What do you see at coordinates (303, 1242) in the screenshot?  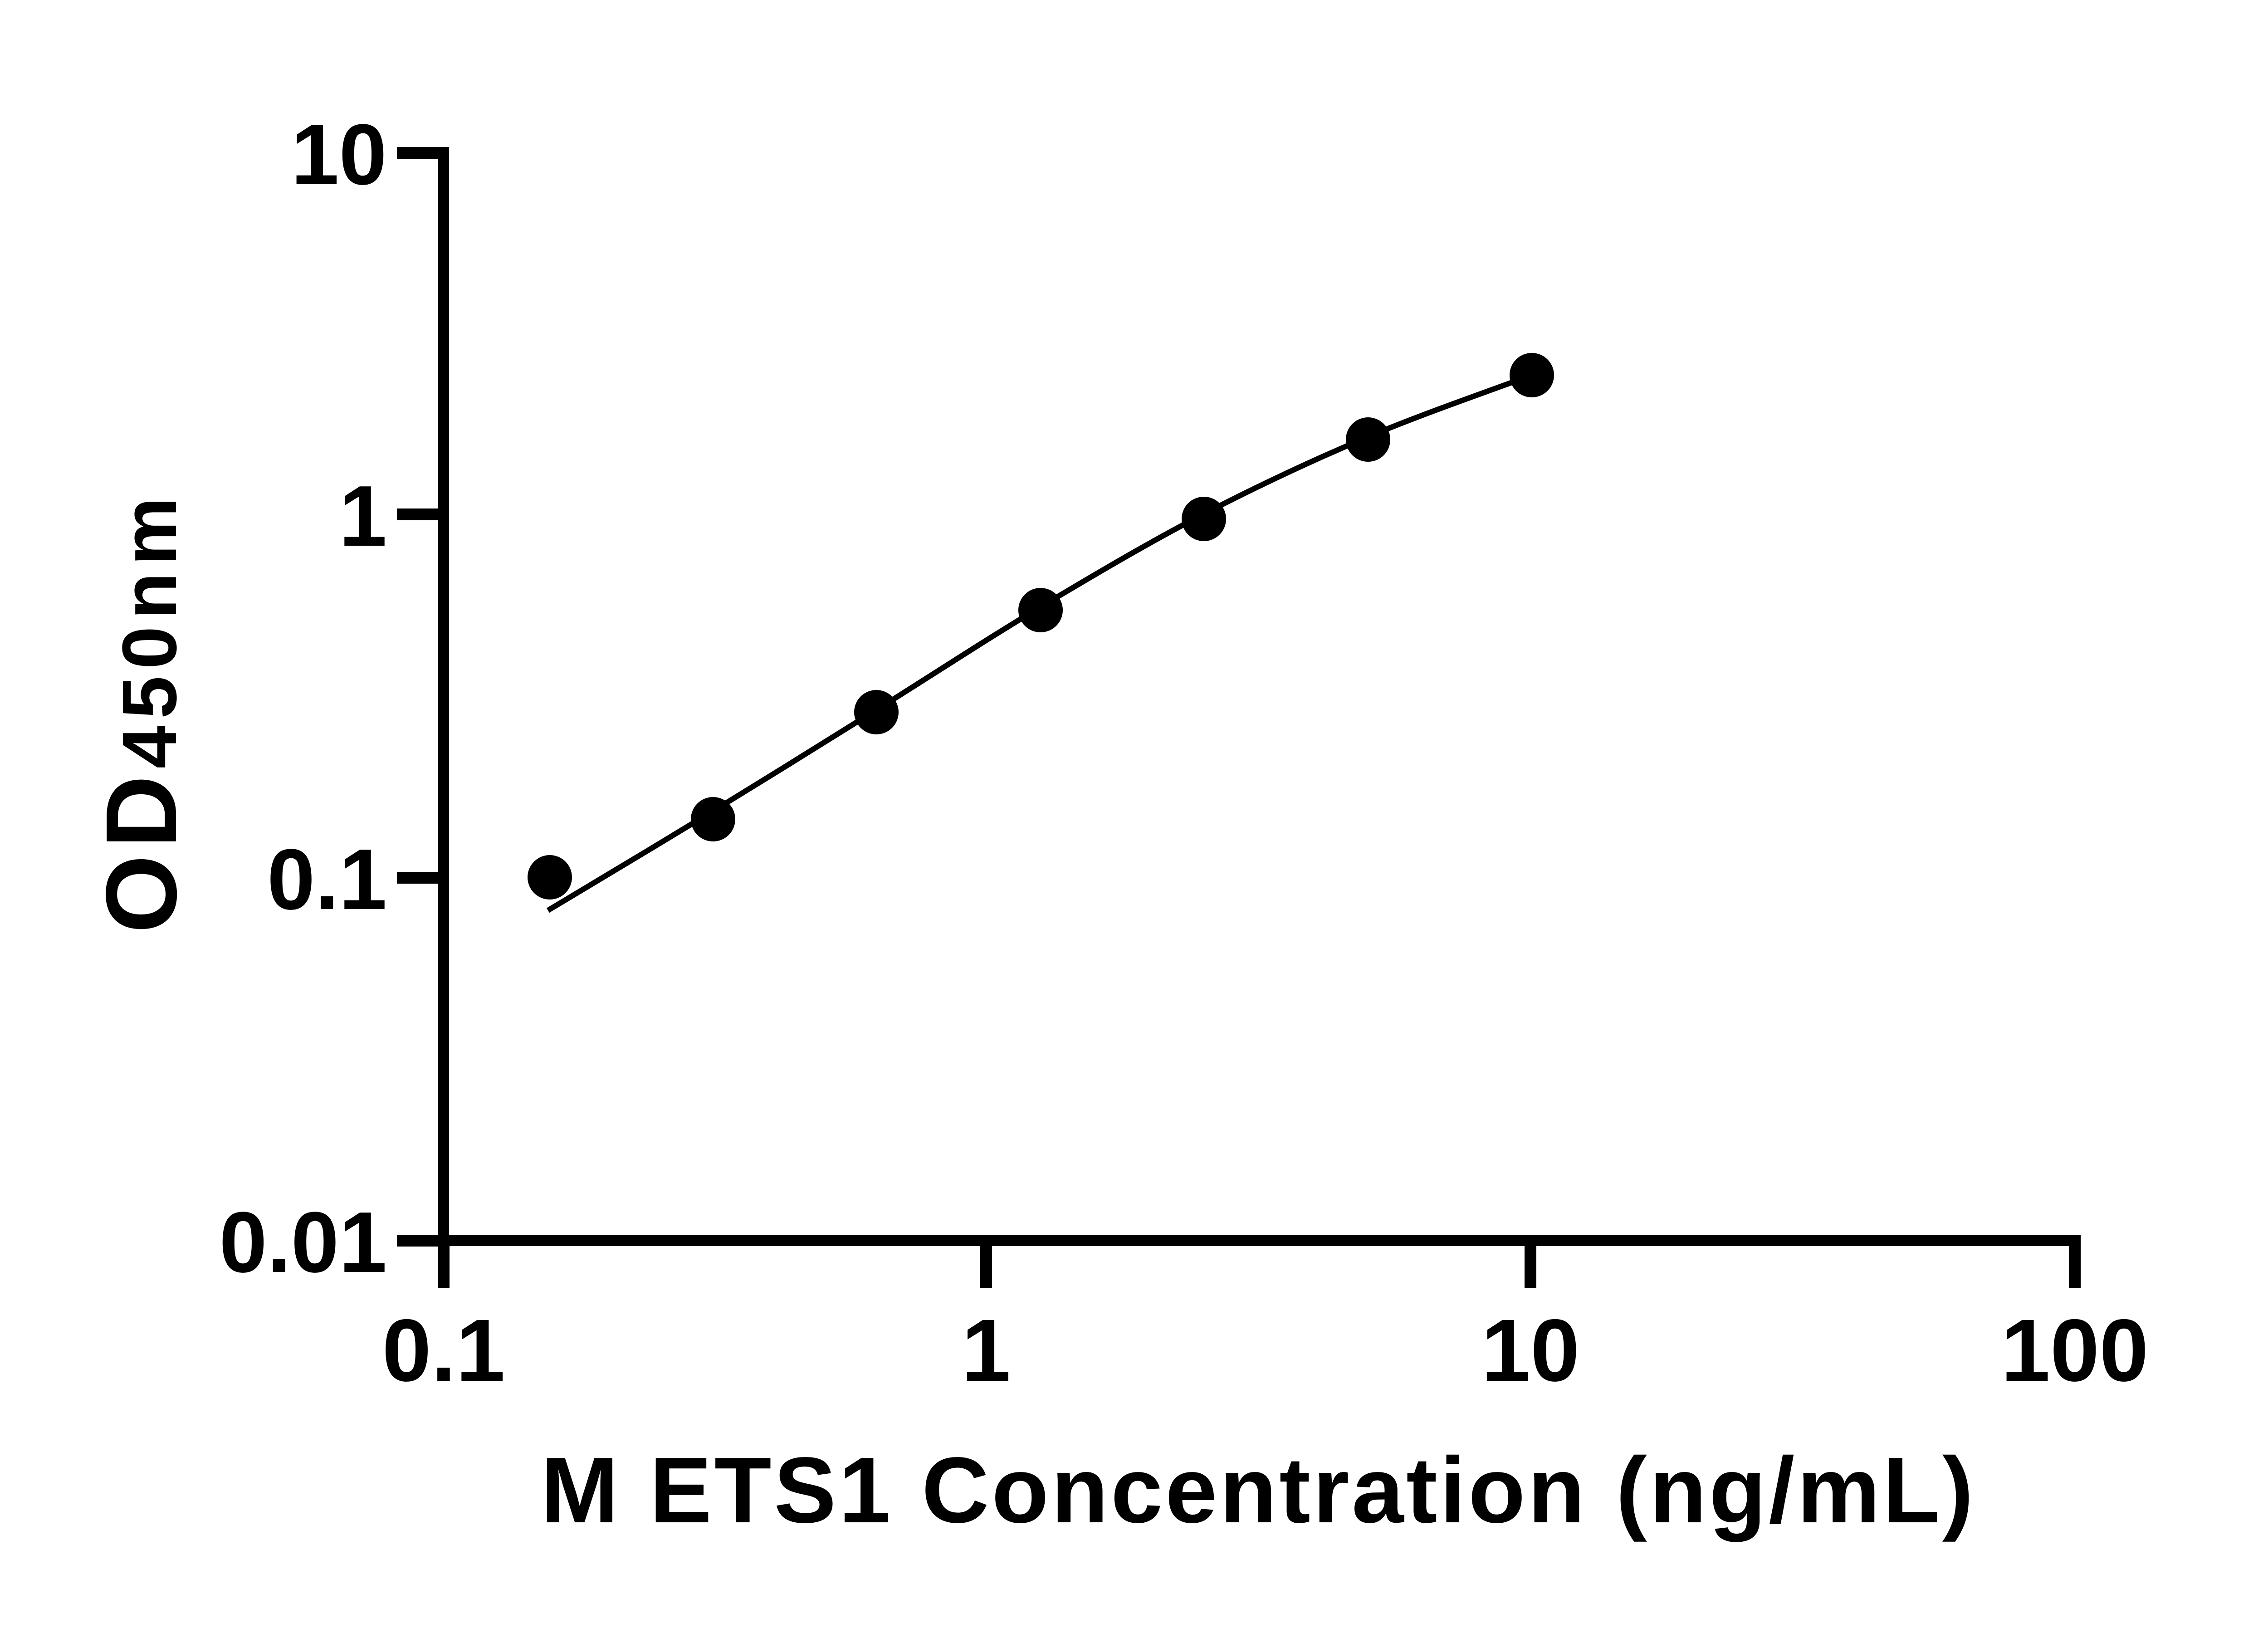 I see `svg-text: 0.01` at bounding box center [303, 1242].